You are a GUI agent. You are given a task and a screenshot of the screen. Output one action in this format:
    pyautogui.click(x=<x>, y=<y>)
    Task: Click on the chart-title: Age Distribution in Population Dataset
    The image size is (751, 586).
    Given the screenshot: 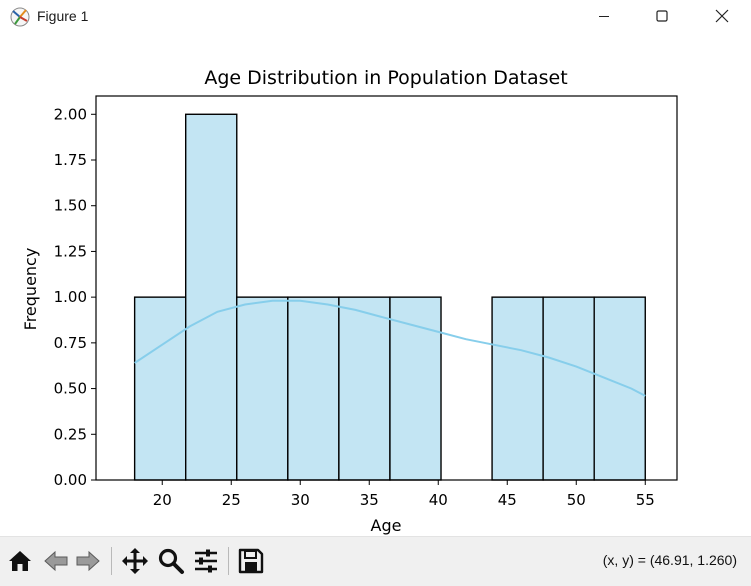 What is the action you would take?
    pyautogui.click(x=385, y=78)
    